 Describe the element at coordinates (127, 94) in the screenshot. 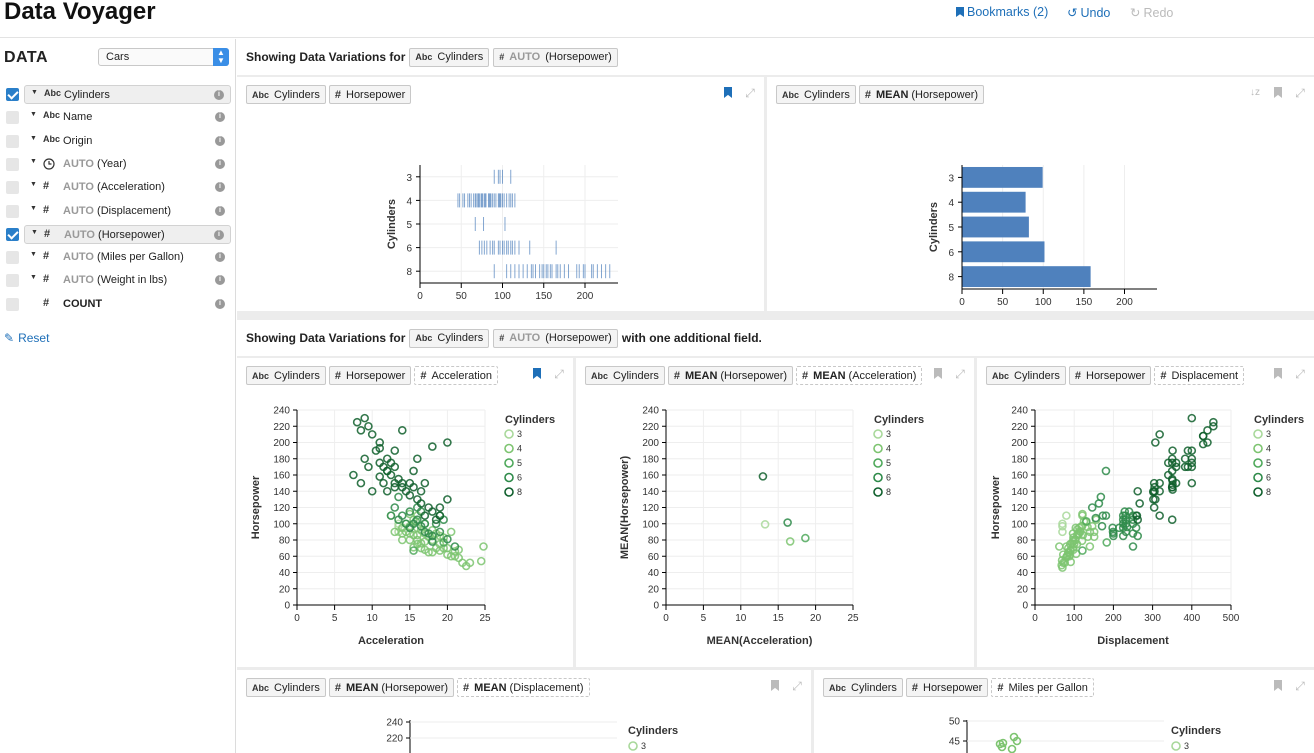

I see `field-pill: ▼ Abc Cylinders i` at that location.